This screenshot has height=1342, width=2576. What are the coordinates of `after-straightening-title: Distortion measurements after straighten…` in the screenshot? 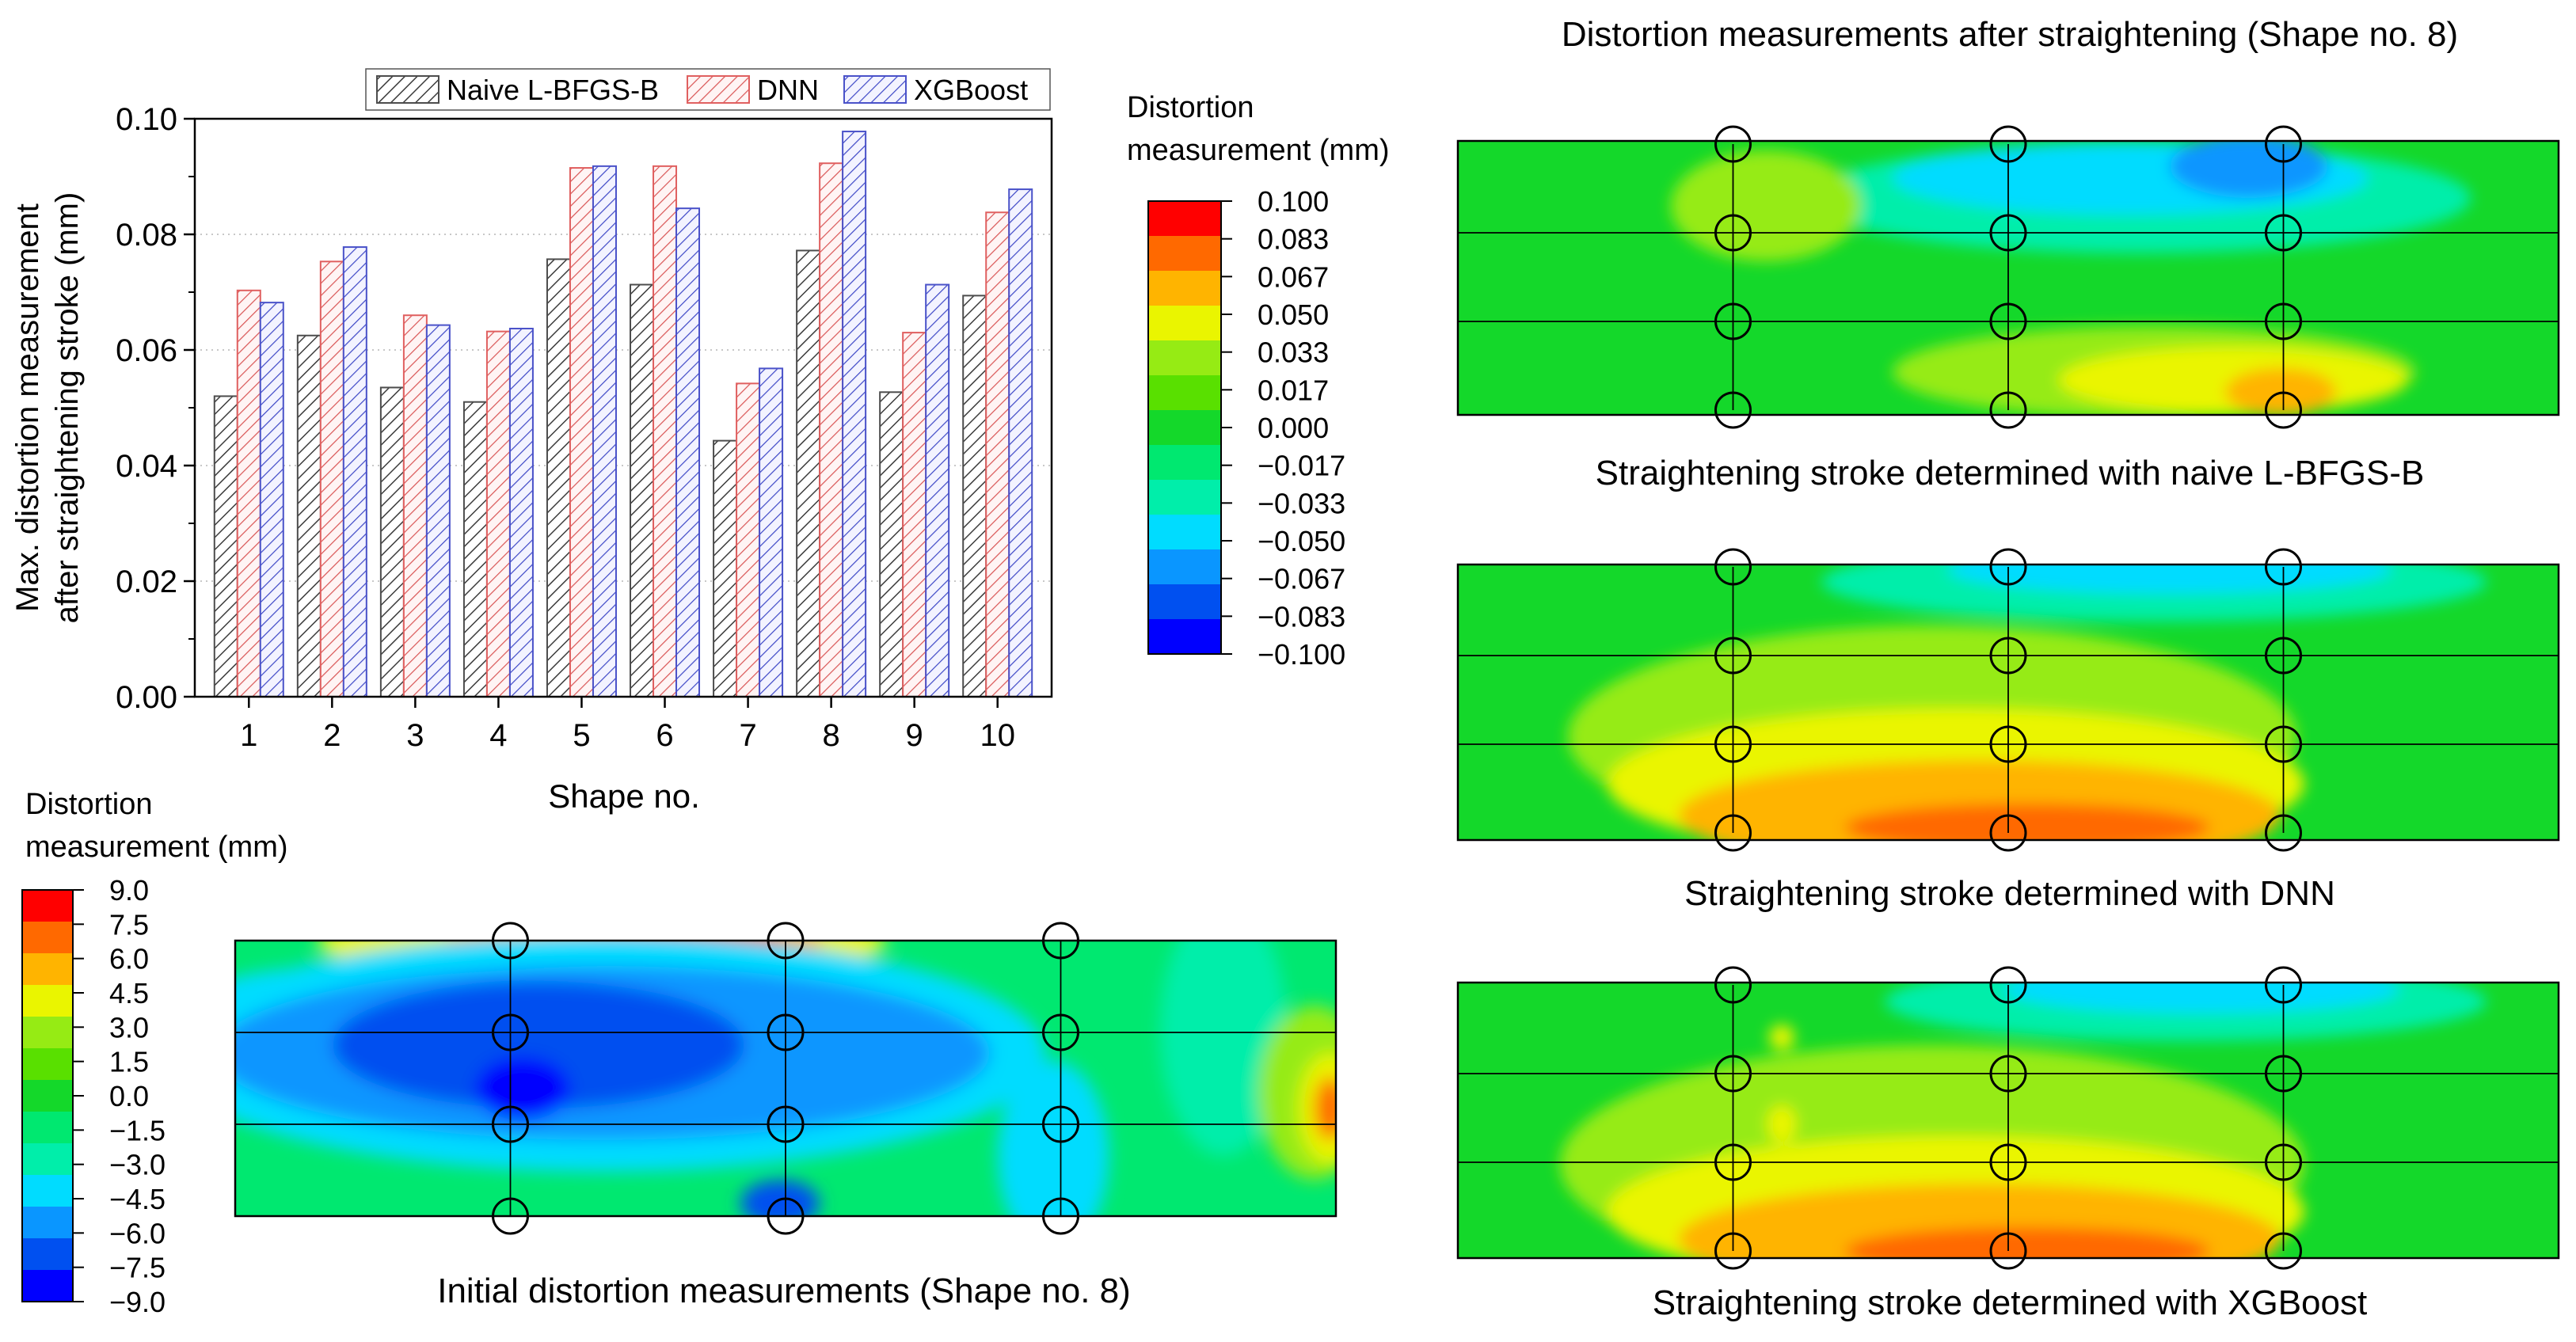 It's located at (2010, 34).